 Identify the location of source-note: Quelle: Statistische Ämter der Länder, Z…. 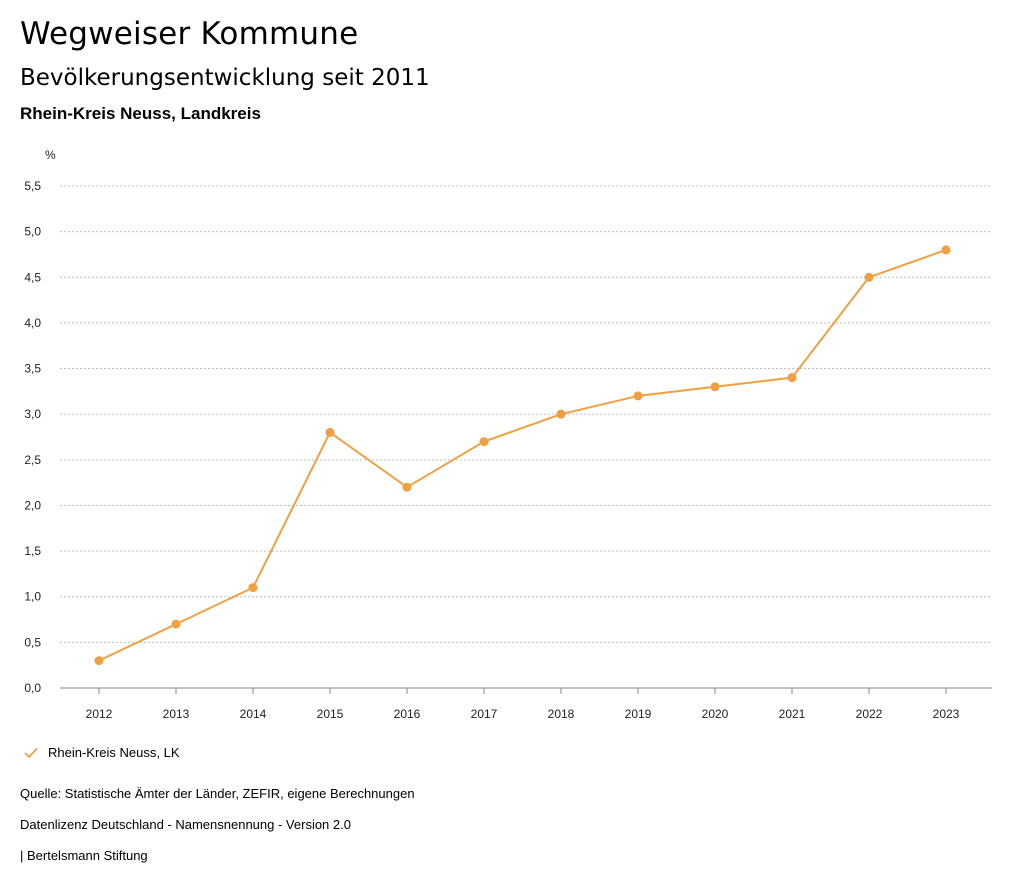
(217, 793).